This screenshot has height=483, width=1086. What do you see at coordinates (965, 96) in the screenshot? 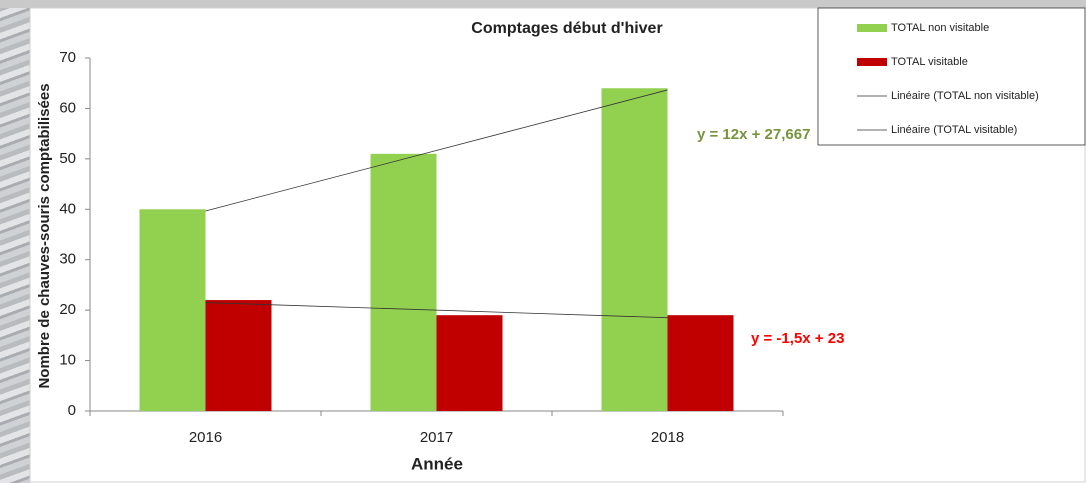
I see `legend-label: Linéaire (TOTAL non visitable)` at bounding box center [965, 96].